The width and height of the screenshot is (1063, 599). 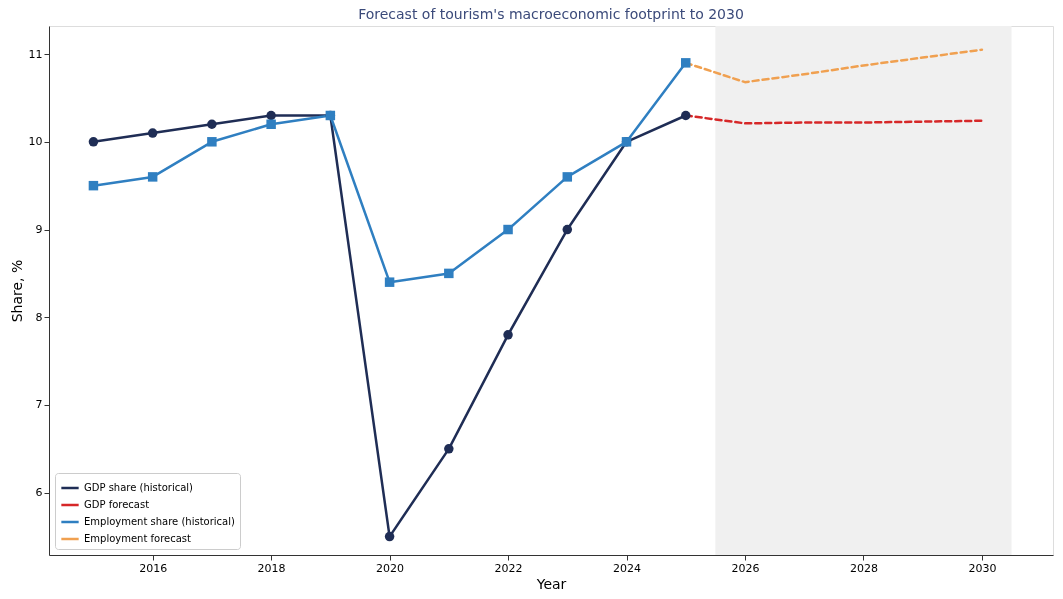 I want to click on legend-label: GDP share (historical), so click(x=139, y=487).